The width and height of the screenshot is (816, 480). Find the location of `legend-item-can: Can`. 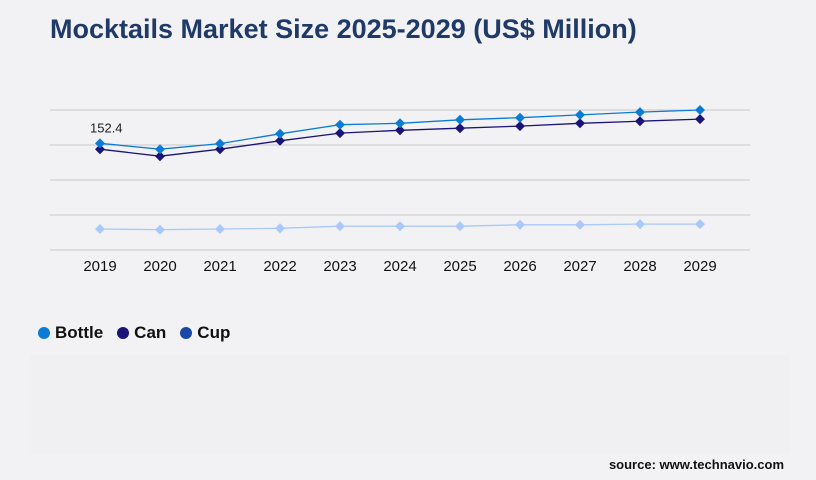

legend-item-can: Can is located at coordinates (141, 333).